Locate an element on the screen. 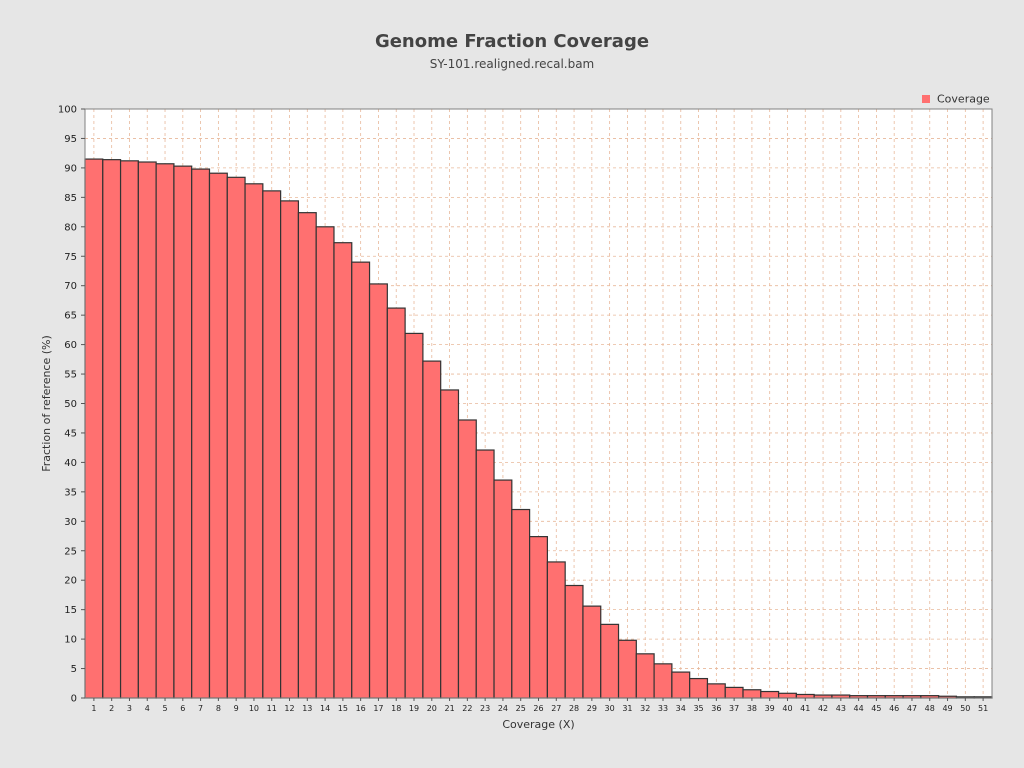 This screenshot has height=768, width=1024. x-tick-label: 13 is located at coordinates (307, 708).